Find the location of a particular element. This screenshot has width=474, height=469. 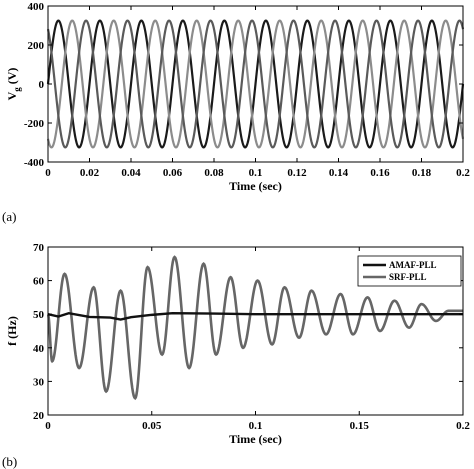

chart-b-y-tick-label: 30 is located at coordinates (39, 382).